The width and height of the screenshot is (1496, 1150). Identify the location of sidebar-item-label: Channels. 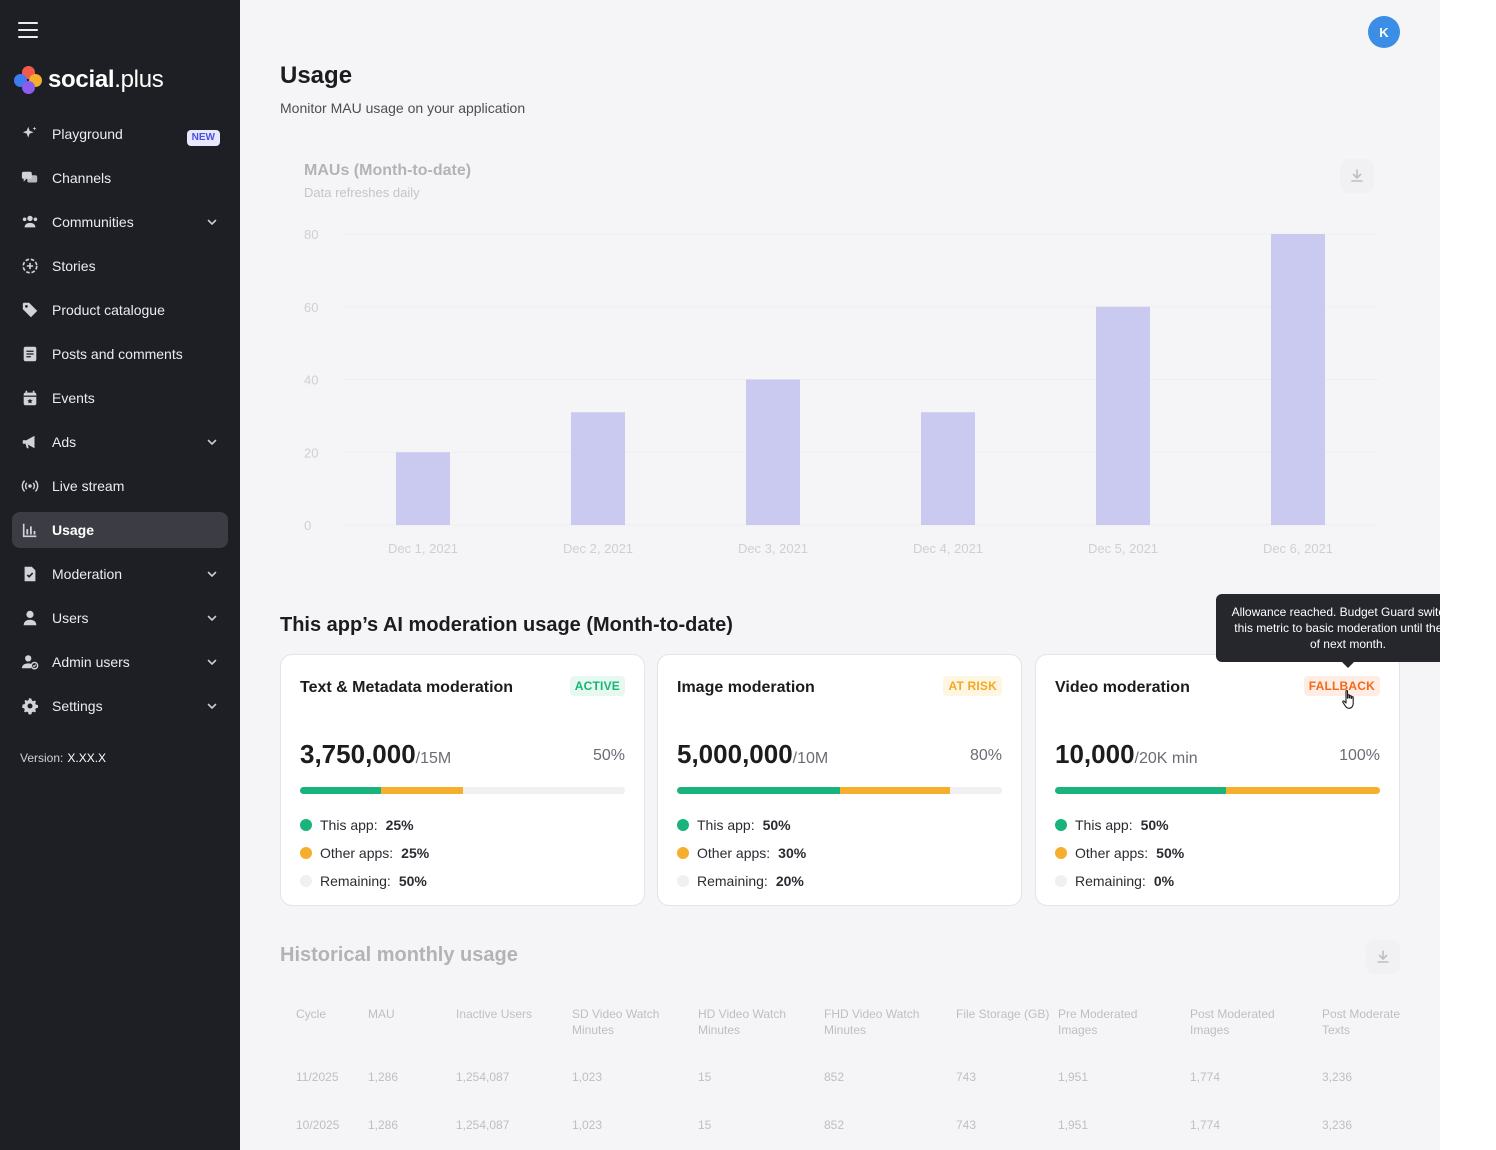
(82, 178).